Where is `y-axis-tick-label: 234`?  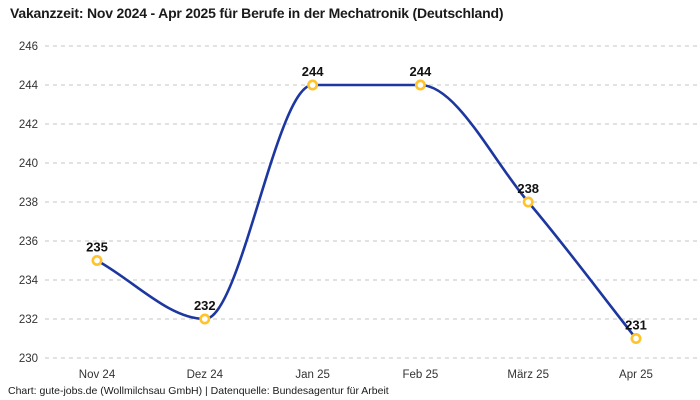
y-axis-tick-label: 234 is located at coordinates (29, 281).